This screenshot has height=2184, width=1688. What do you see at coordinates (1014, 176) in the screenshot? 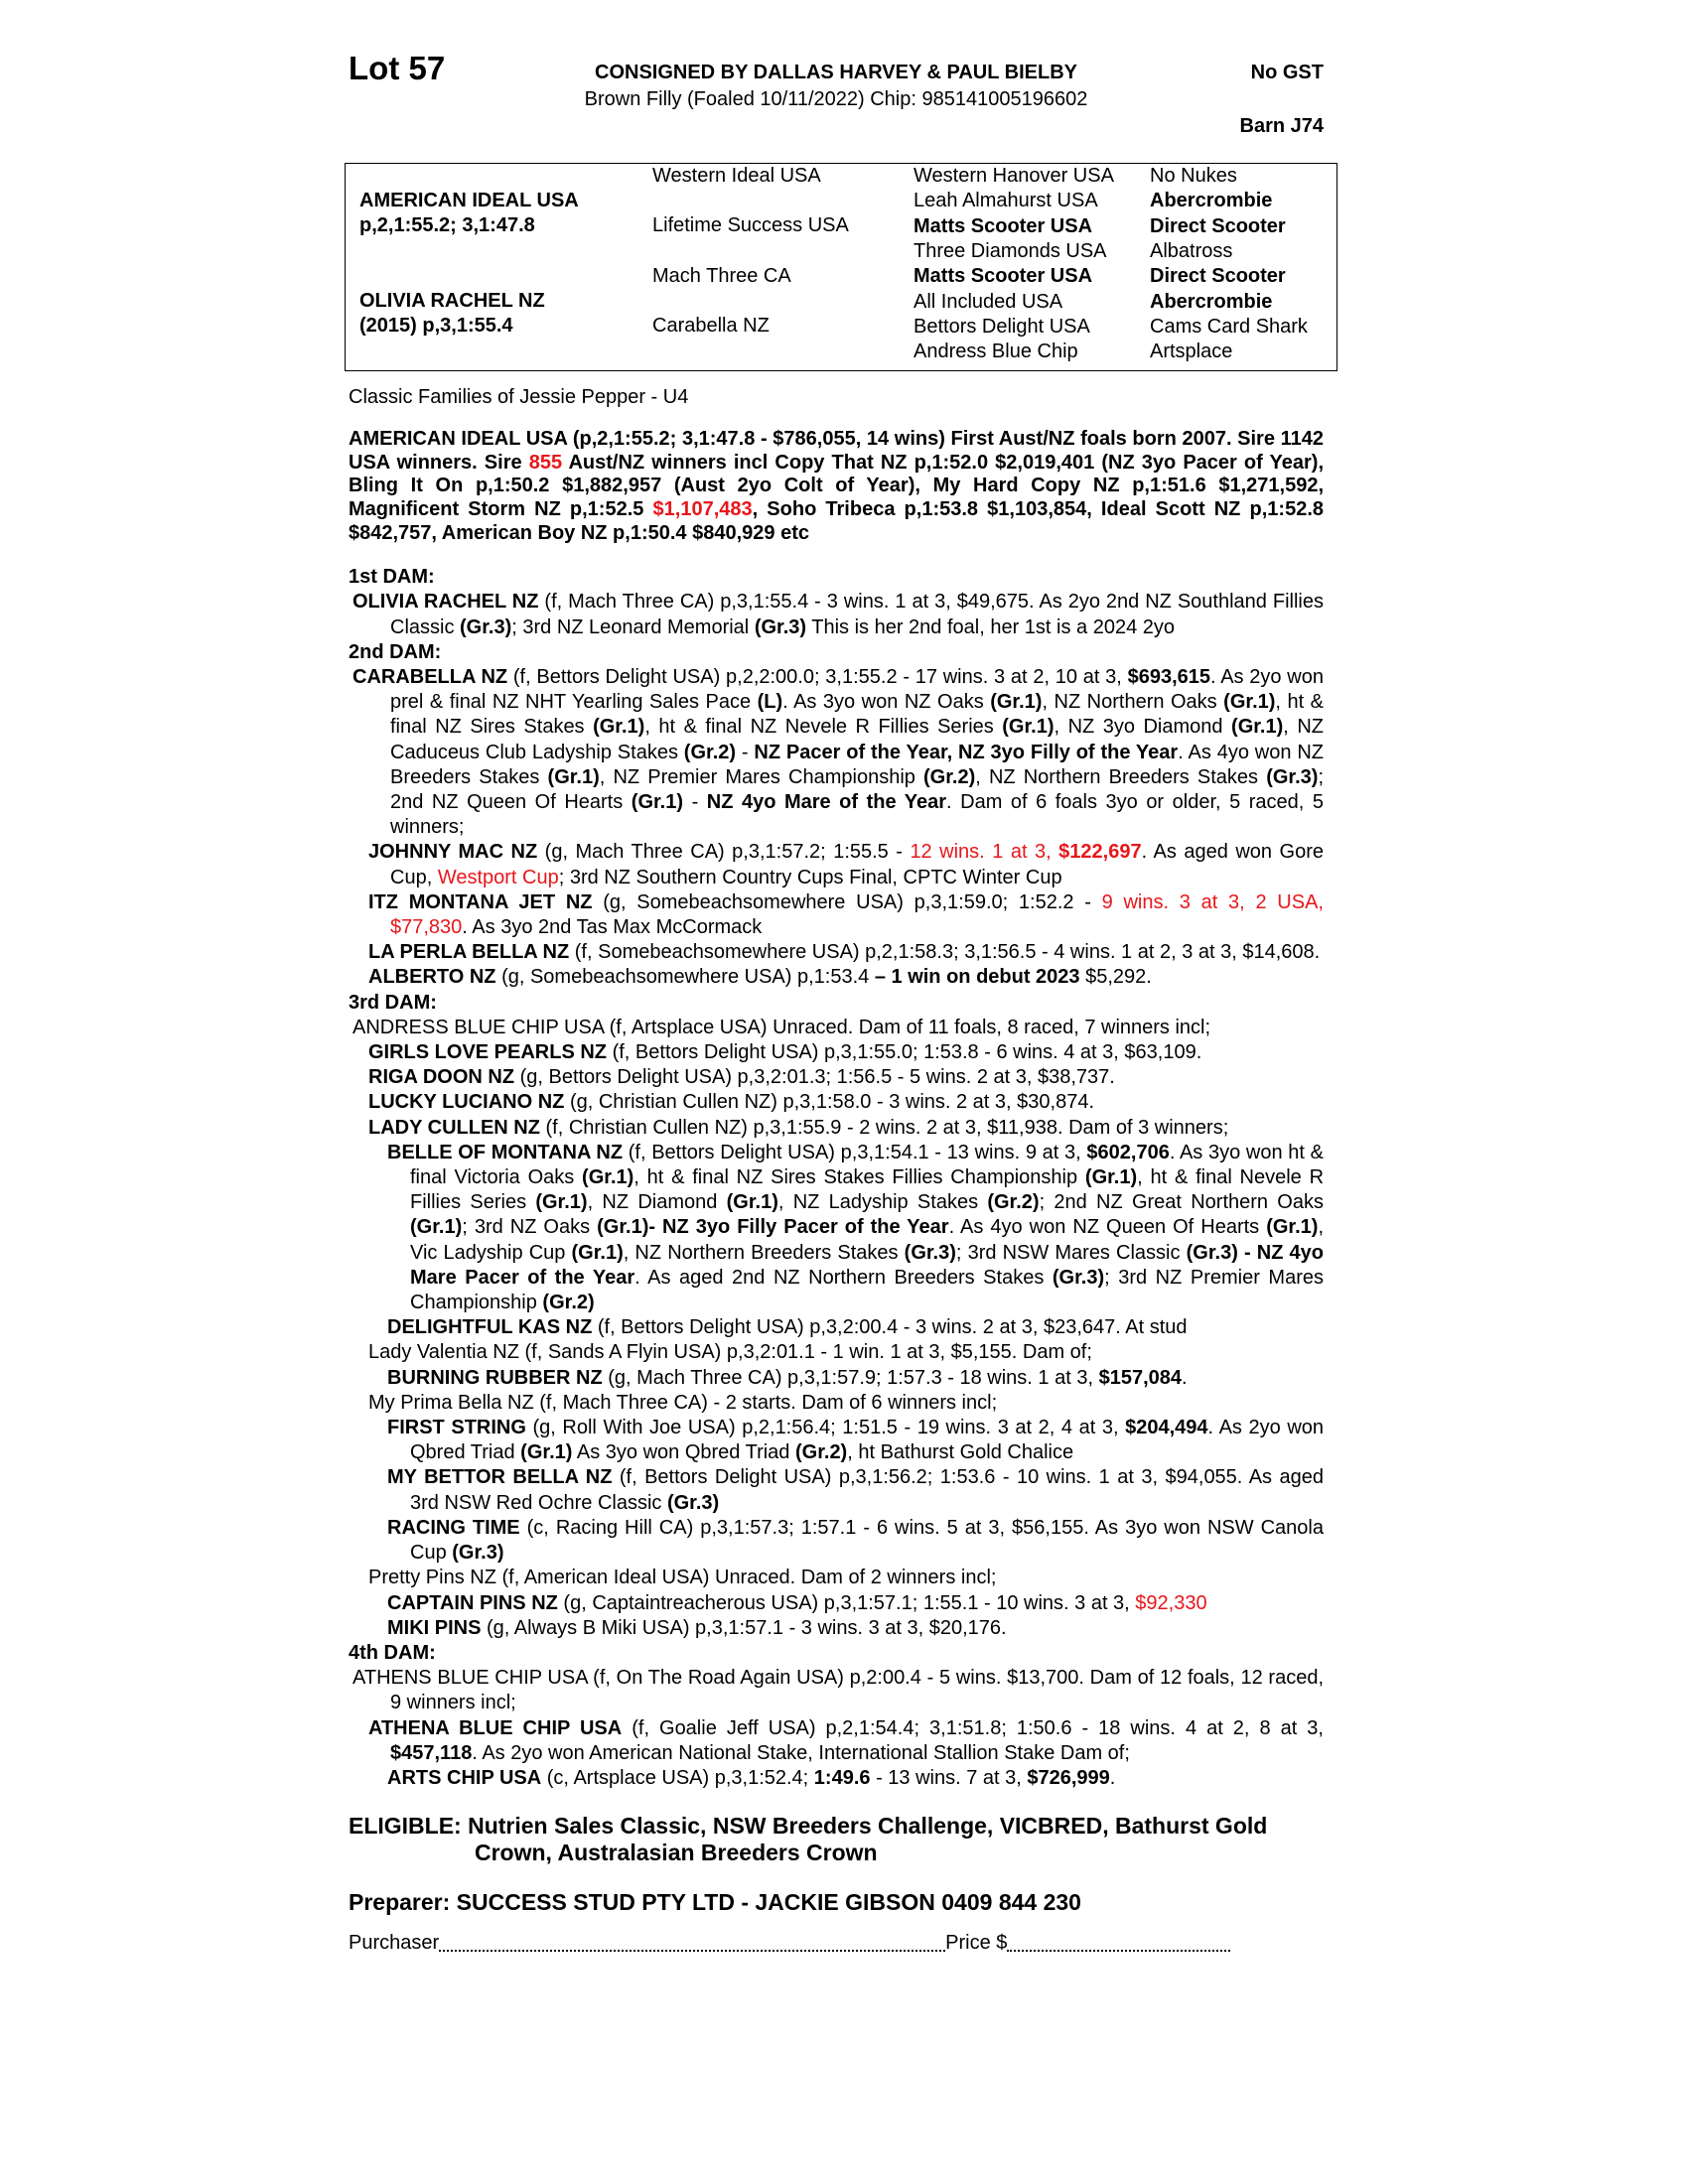
I see `pedigree-gen3: Western Hanover USA` at bounding box center [1014, 176].